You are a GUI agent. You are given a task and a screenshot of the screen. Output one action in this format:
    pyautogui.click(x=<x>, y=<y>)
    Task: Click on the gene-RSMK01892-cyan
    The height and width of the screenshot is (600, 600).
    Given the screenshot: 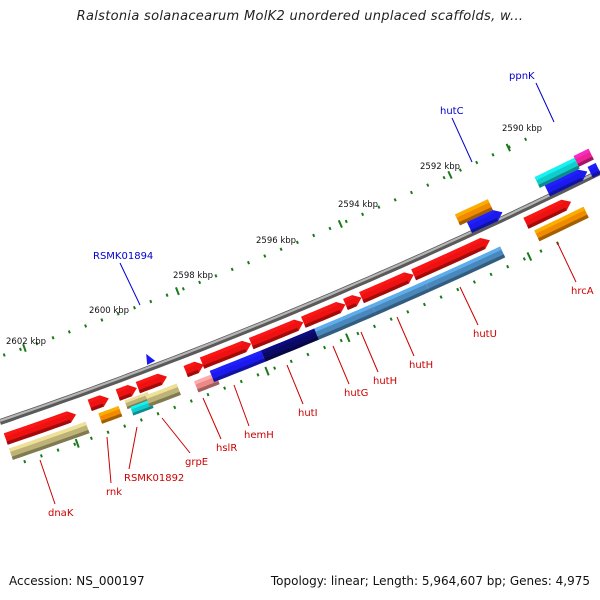 What is the action you would take?
    pyautogui.click(x=142, y=407)
    